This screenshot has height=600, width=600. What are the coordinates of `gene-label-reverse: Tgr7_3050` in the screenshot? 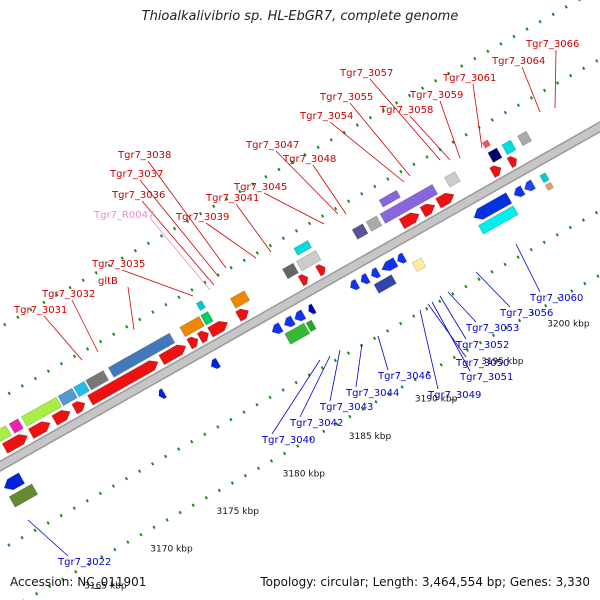 It's located at (482, 363).